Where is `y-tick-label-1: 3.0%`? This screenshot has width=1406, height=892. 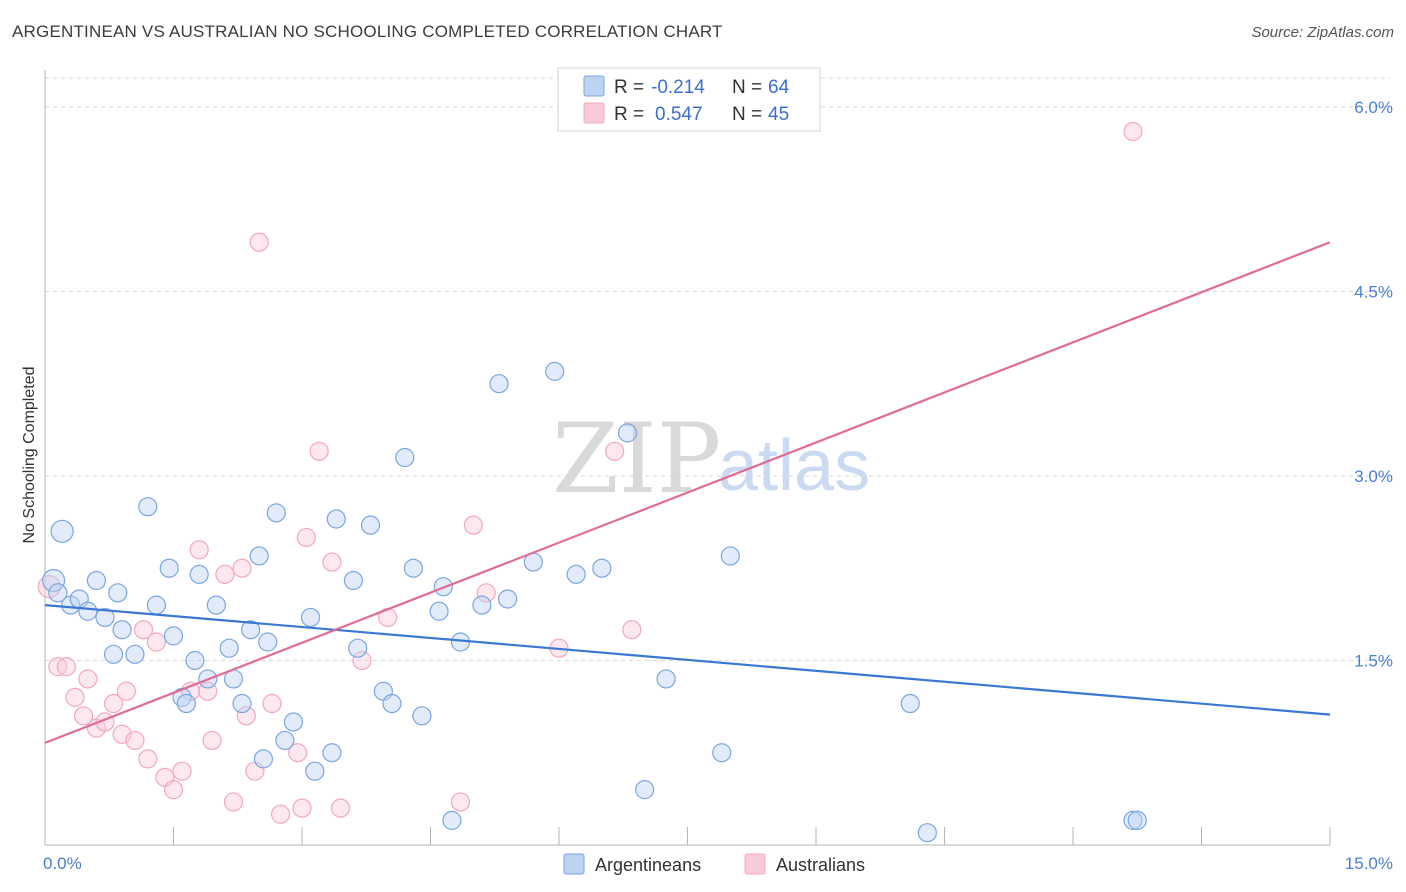 y-tick-label-1: 3.0% is located at coordinates (1373, 476).